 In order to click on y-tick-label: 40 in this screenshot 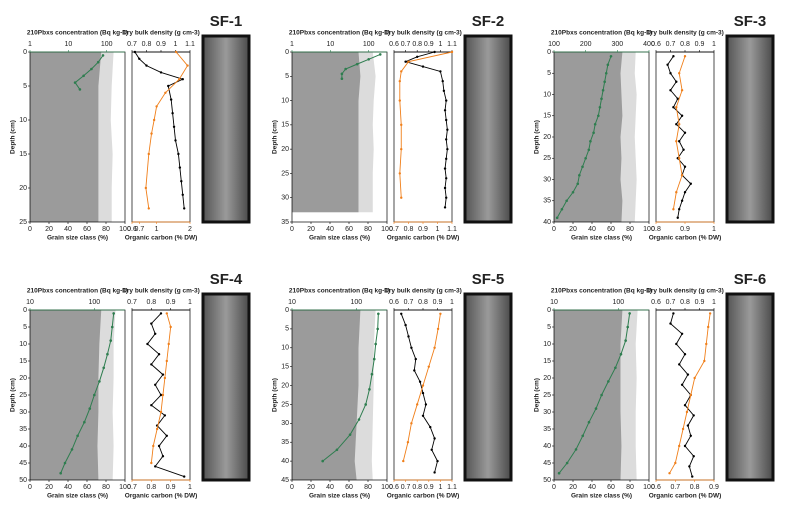, I will do `click(547, 222)`.